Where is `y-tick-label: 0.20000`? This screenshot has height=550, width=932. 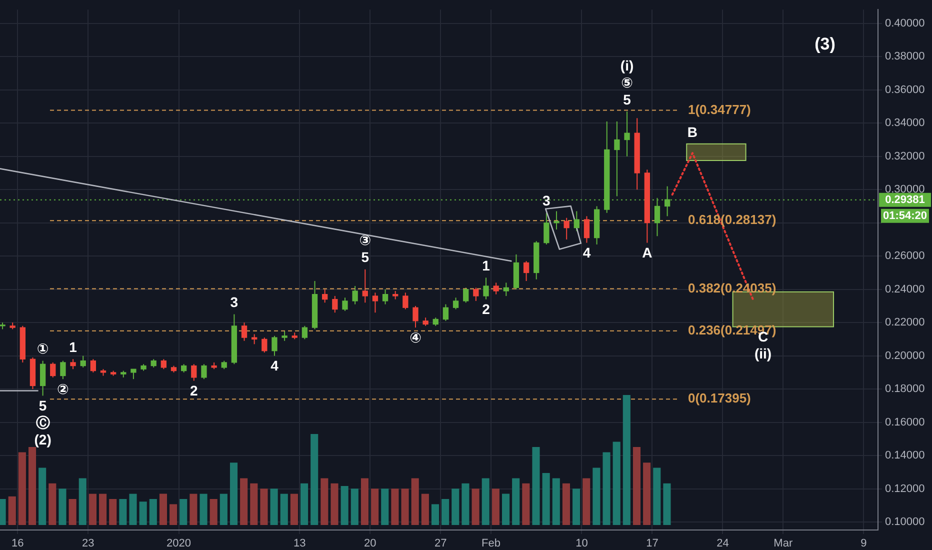 y-tick-label: 0.20000 is located at coordinates (905, 356).